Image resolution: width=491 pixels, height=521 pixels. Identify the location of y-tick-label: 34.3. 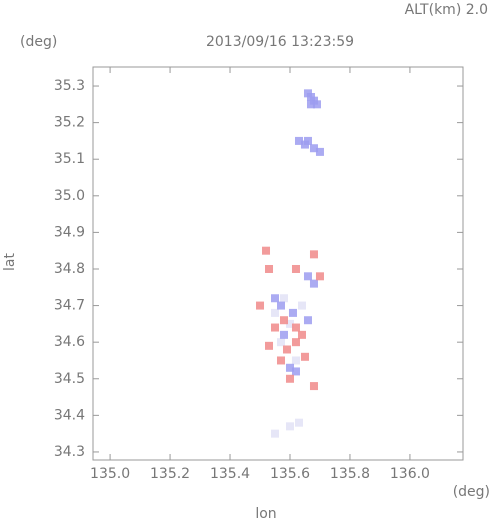
(69, 452).